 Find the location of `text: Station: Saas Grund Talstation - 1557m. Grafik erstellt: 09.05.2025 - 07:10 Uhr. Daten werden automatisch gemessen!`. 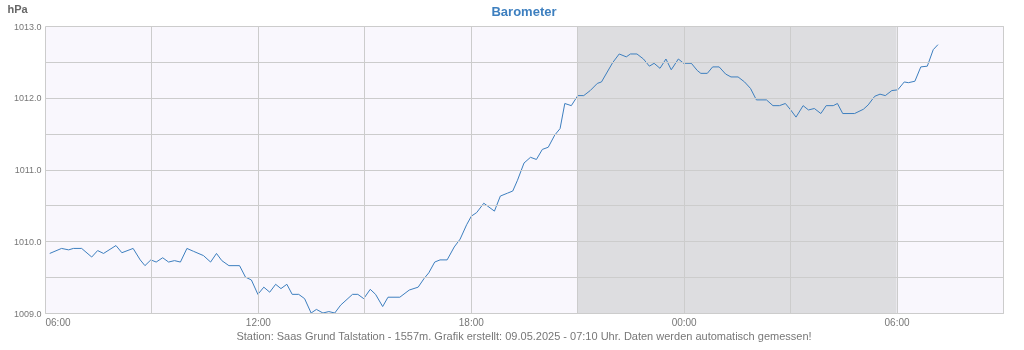

text: Station: Saas Grund Talstation - 1557m. Grafik erstellt: 09.05.2025 - 07:10 Uhr. Daten werden automatisch gemessen! is located at coordinates (524, 336).